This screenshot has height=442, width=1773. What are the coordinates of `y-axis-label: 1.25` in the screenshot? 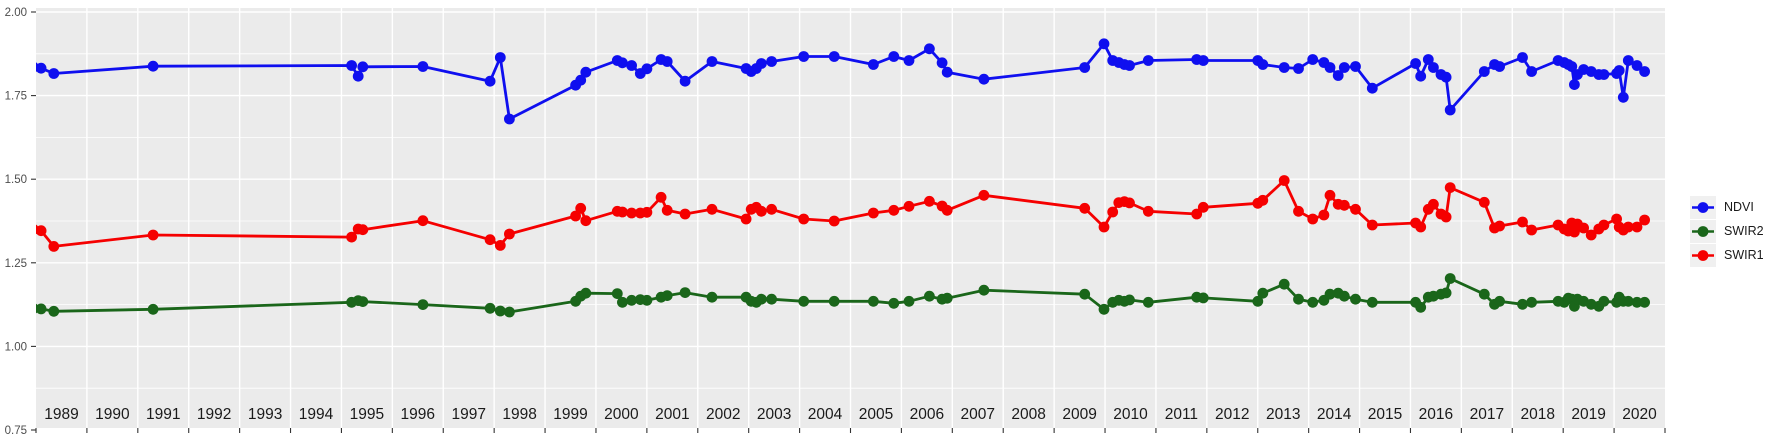 It's located at (16, 264).